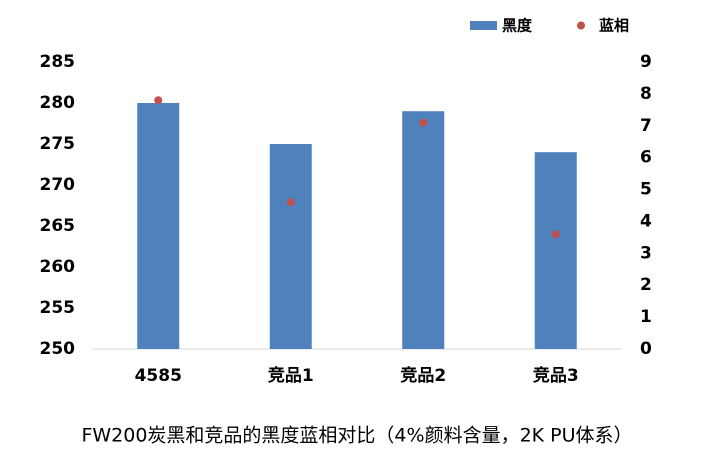 The width and height of the screenshot is (714, 472). What do you see at coordinates (58, 267) in the screenshot?
I see `y-tick-label: 260` at bounding box center [58, 267].